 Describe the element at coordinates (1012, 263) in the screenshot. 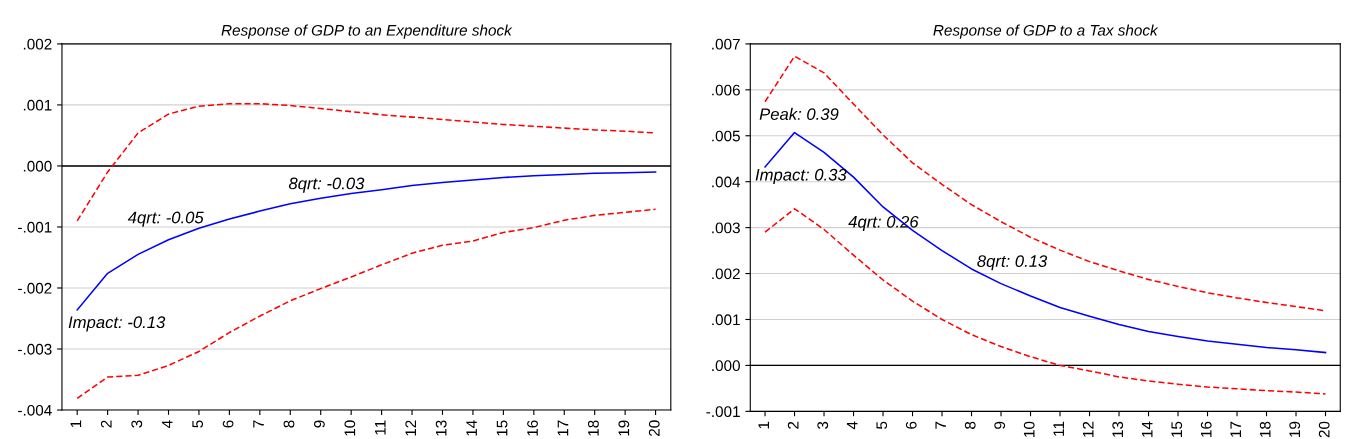

I see `annotation: 8qrt: 0.13` at that location.